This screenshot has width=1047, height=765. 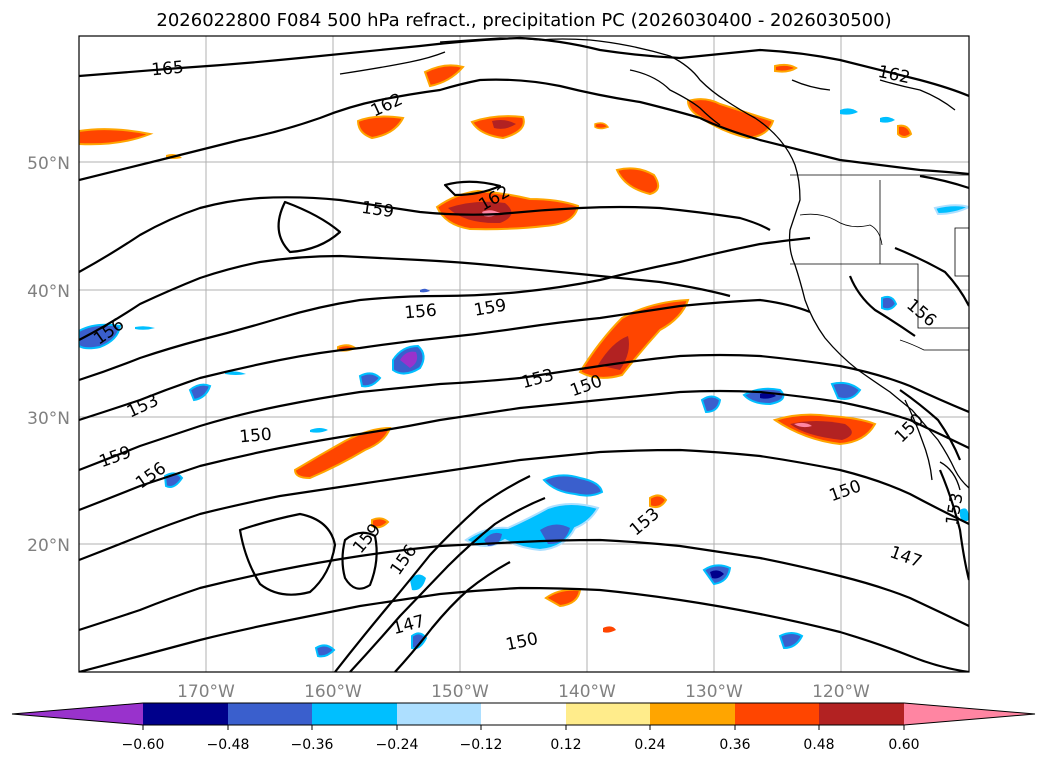 What do you see at coordinates (818, 745) in the screenshot?
I see `colorbar-tick-label: 0.48` at bounding box center [818, 745].